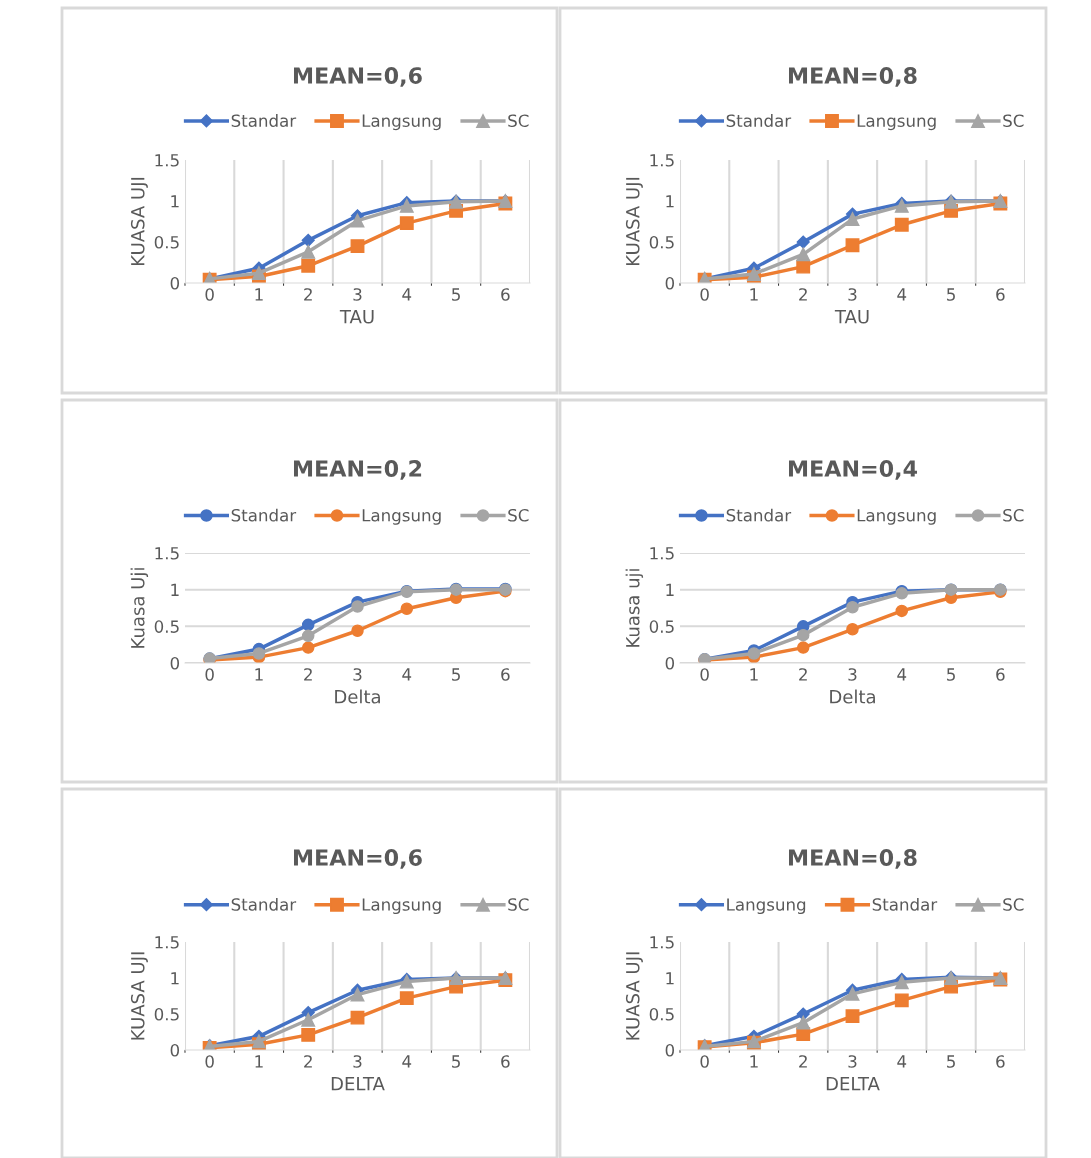 Image resolution: width=1091 pixels, height=1158 pixels. What do you see at coordinates (634, 608) in the screenshot?
I see `y-axis-title: Kuasa uji` at bounding box center [634, 608].